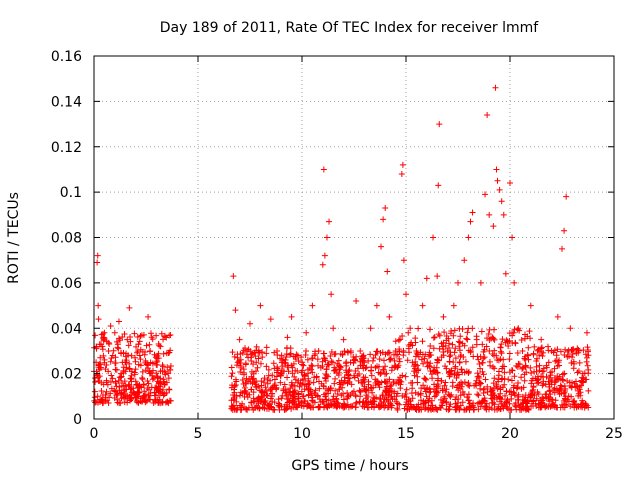 Image resolution: width=640 pixels, height=480 pixels. I want to click on y-tick-label: 0.02, so click(66, 375).